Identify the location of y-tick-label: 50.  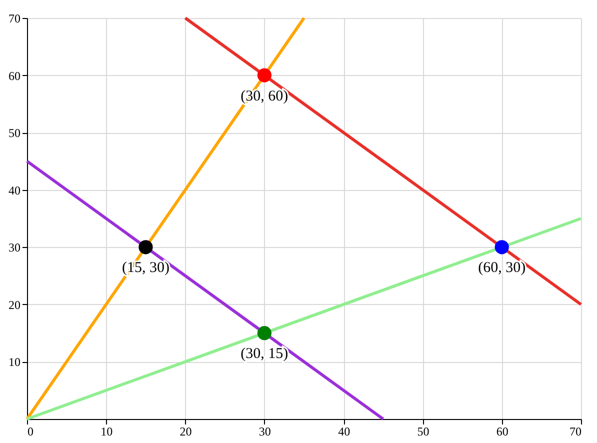
(14, 133).